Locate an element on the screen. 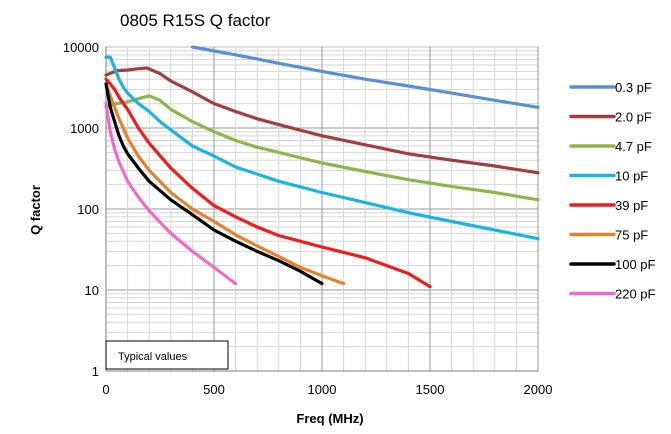 The image size is (671, 434). x-tick-label: 2000 is located at coordinates (538, 389).